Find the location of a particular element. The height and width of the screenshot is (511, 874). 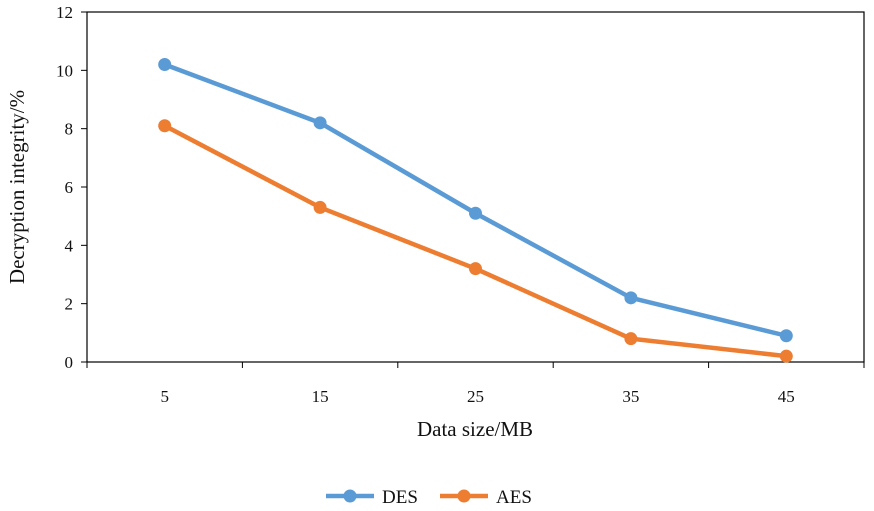

x-tick-label: 5 is located at coordinates (164, 396).